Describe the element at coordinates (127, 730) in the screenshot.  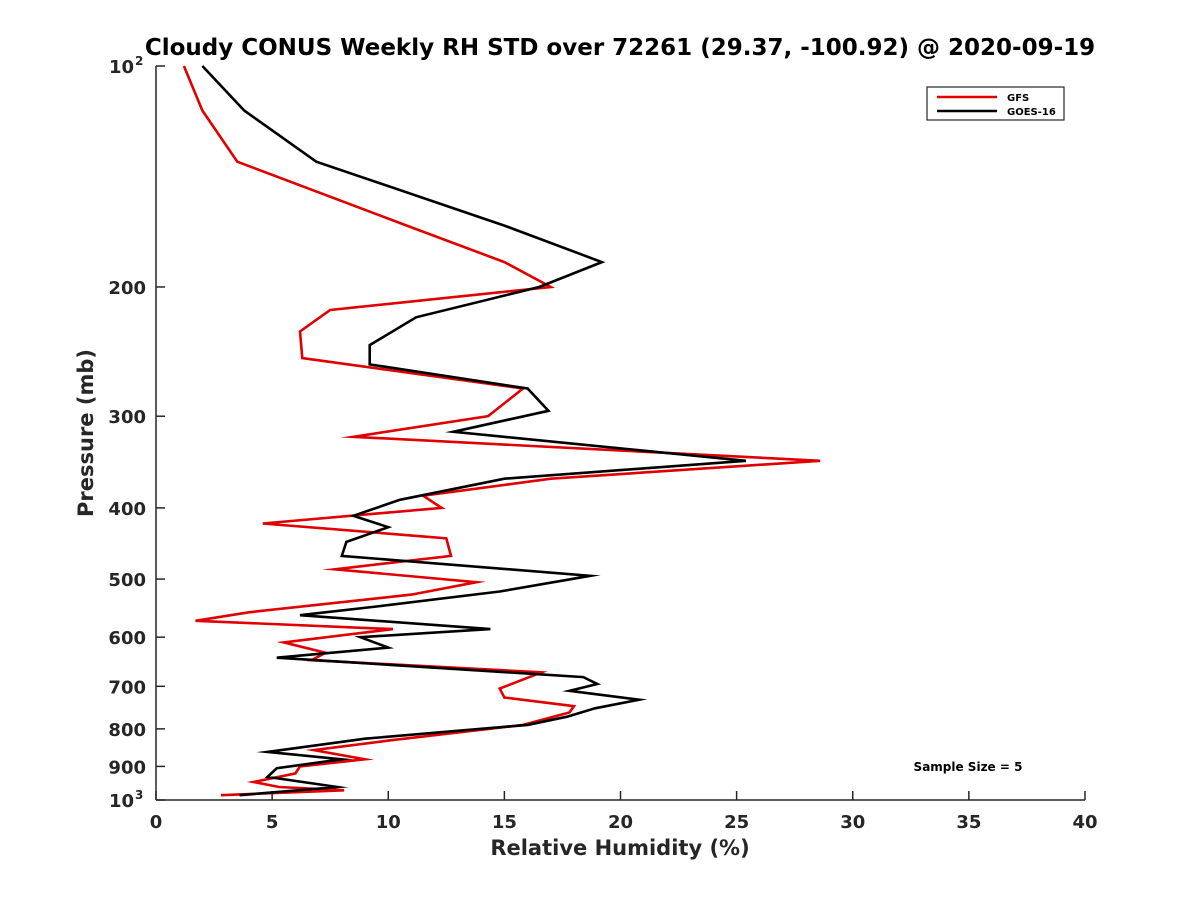
I see `y-tick-label: 800` at that location.